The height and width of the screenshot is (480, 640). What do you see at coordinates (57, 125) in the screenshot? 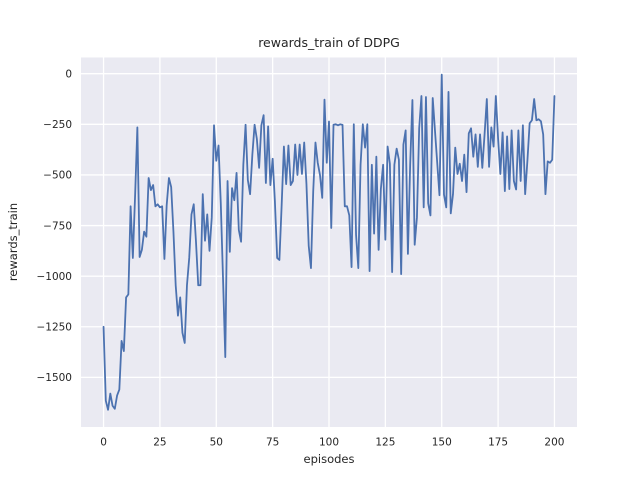
I see `y-tick-label: −250` at bounding box center [57, 125].